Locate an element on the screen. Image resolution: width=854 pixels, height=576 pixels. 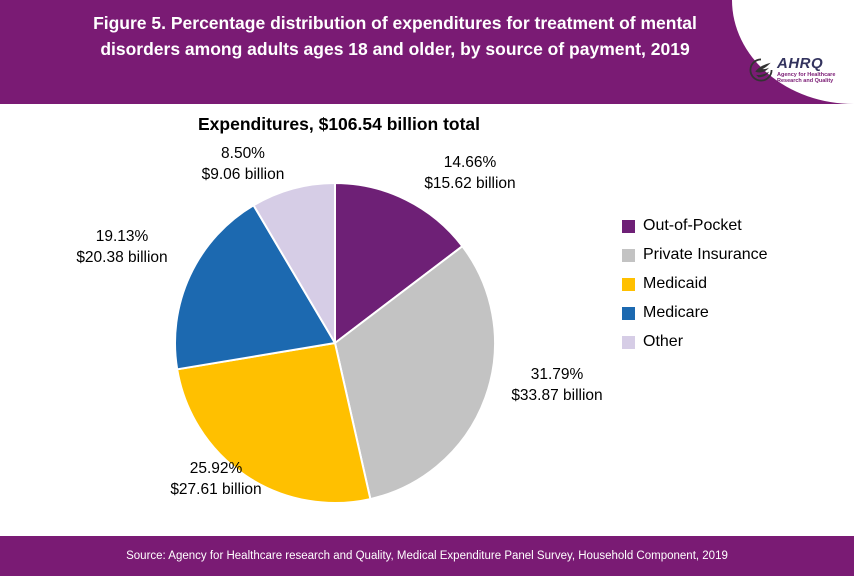
legend-swatch-other is located at coordinates (628, 342).